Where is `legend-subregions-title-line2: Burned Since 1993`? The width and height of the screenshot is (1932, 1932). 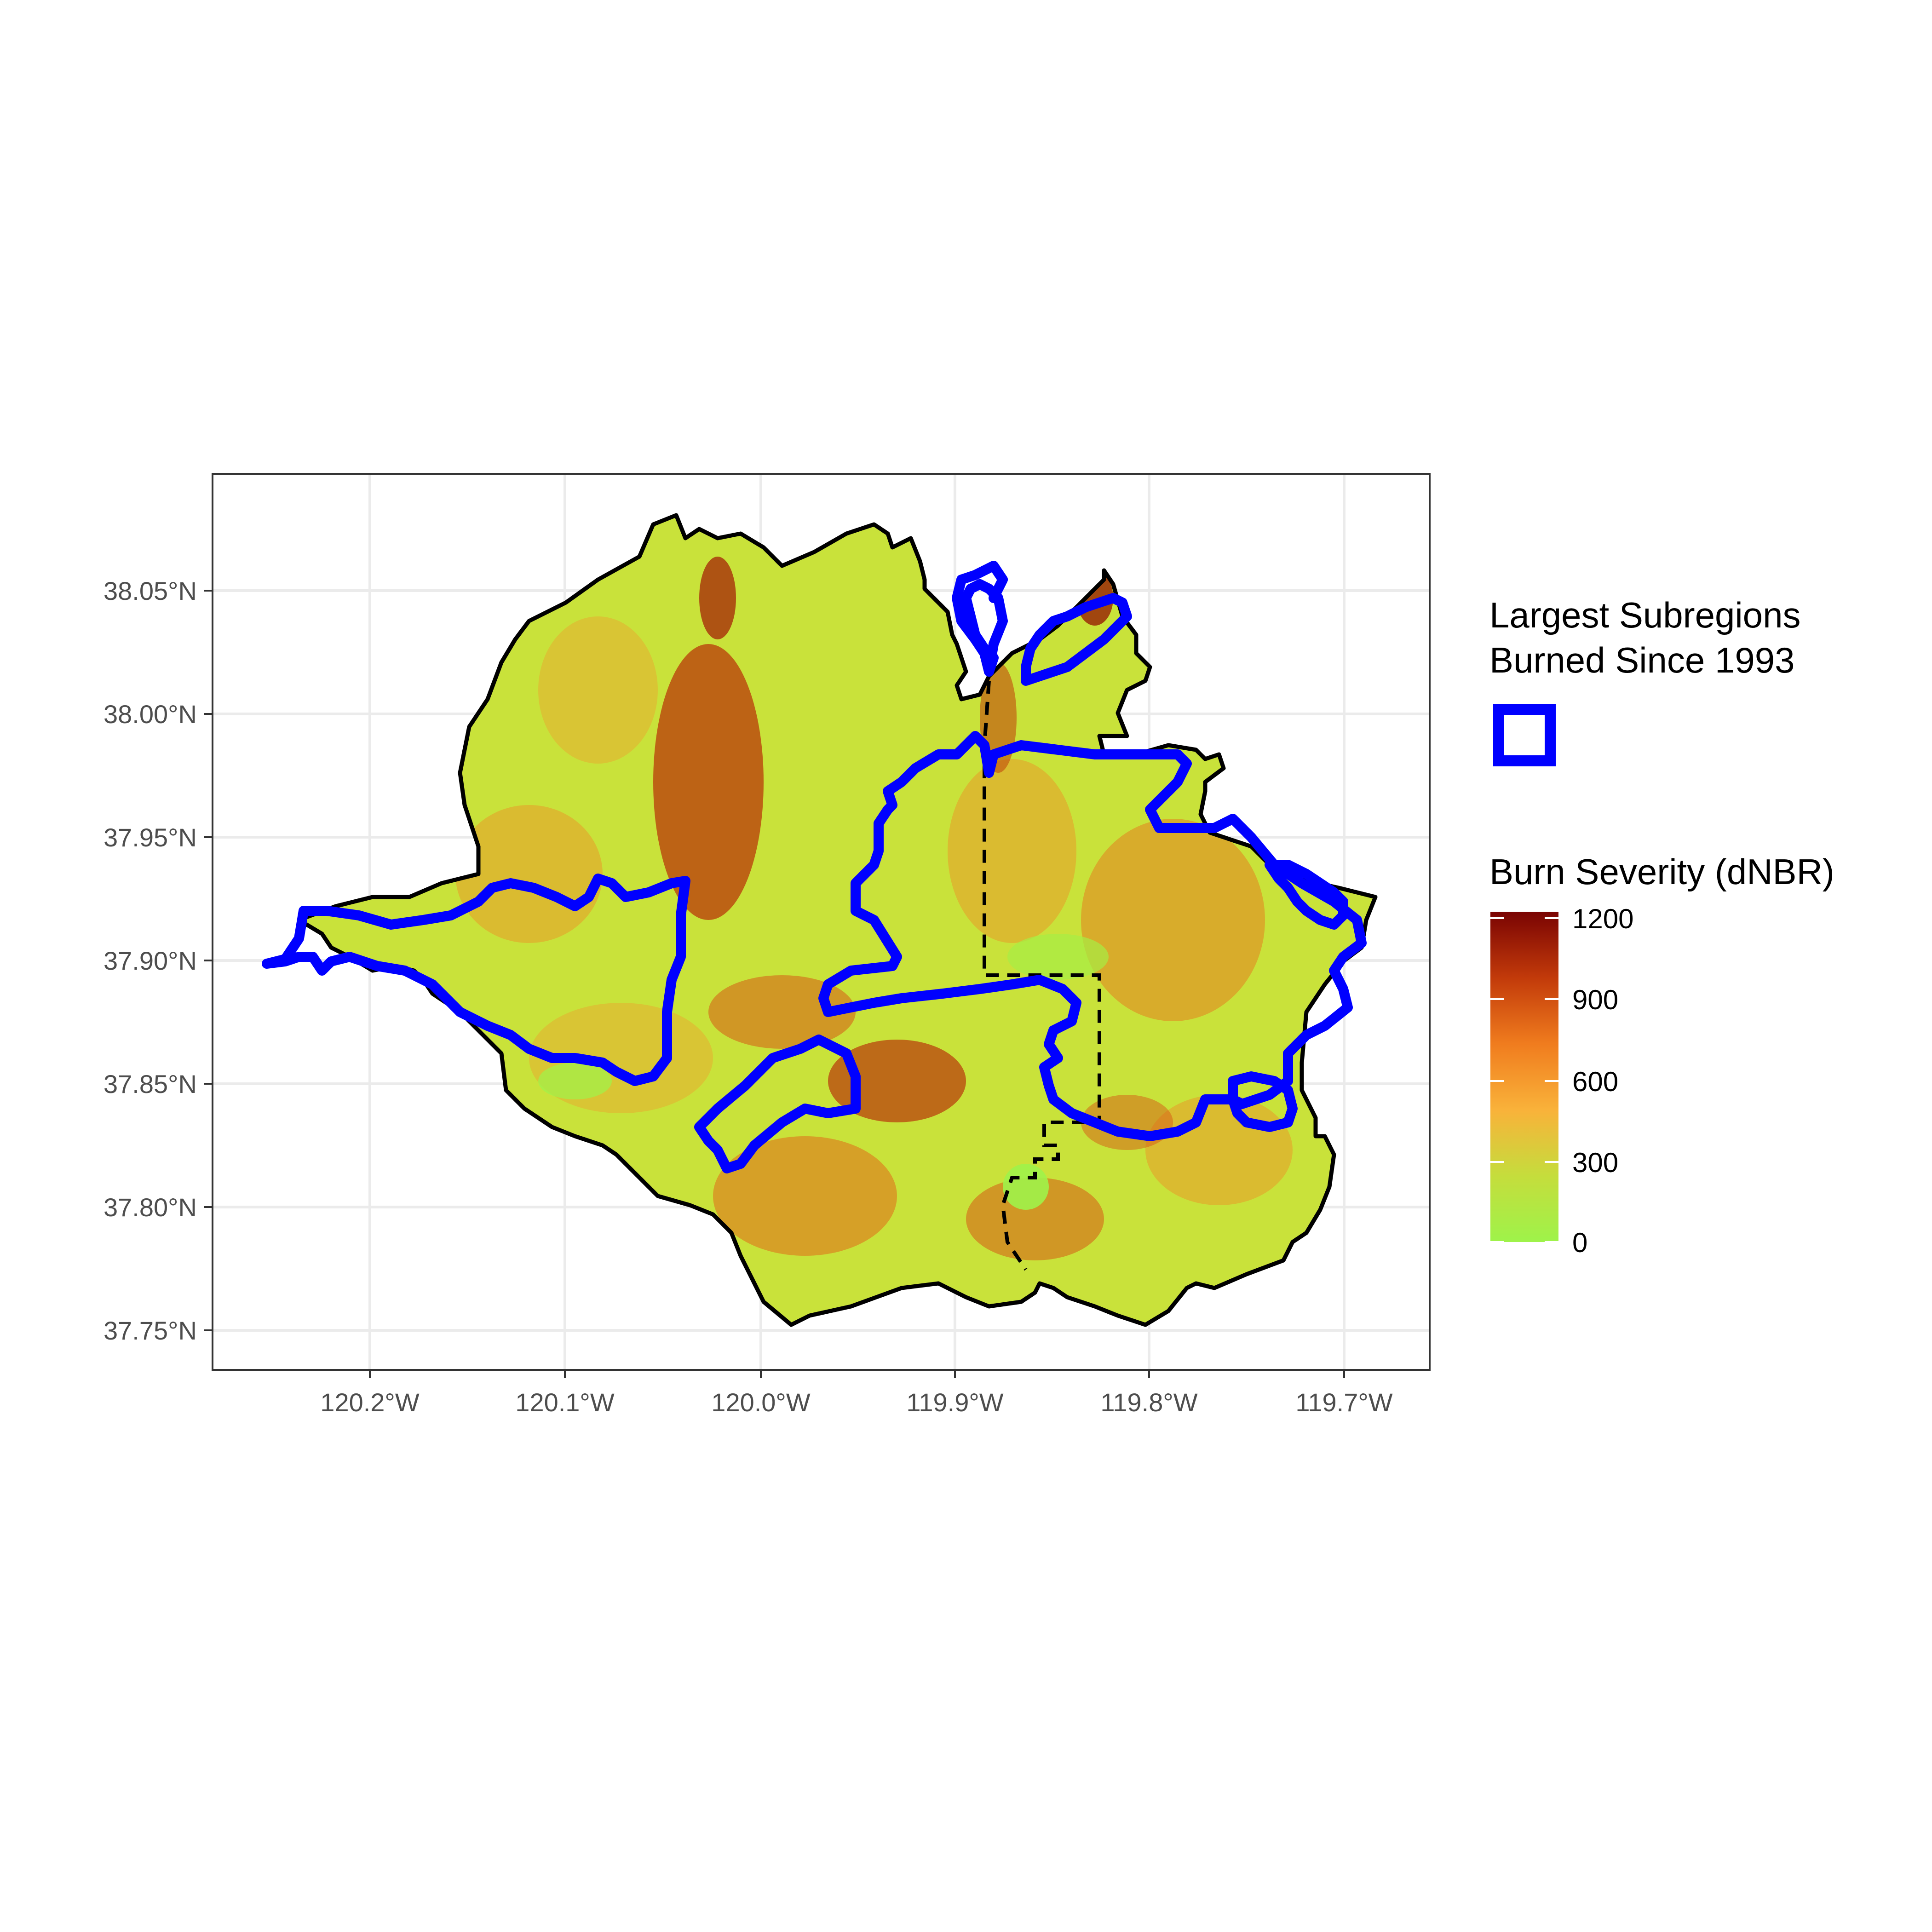 legend-subregions-title-line2: Burned Since 1993 is located at coordinates (1642, 660).